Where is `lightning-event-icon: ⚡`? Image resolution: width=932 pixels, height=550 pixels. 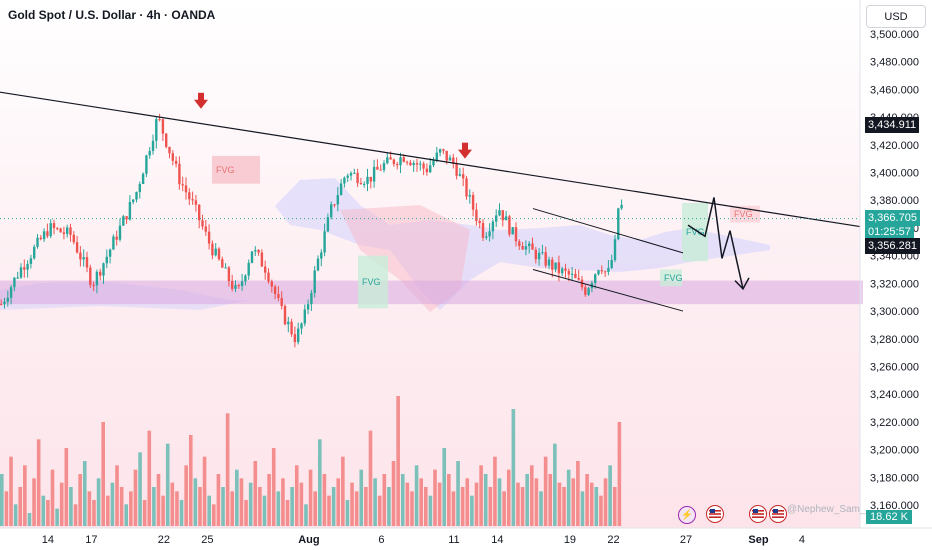 lightning-event-icon: ⚡ is located at coordinates (687, 515).